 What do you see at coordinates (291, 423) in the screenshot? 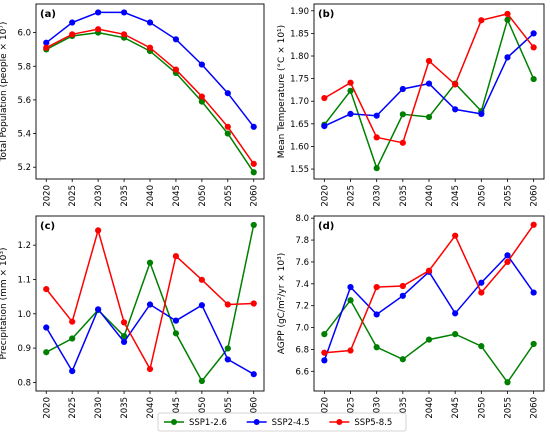
I see `legend-label: SSP2-4.5` at bounding box center [291, 423].